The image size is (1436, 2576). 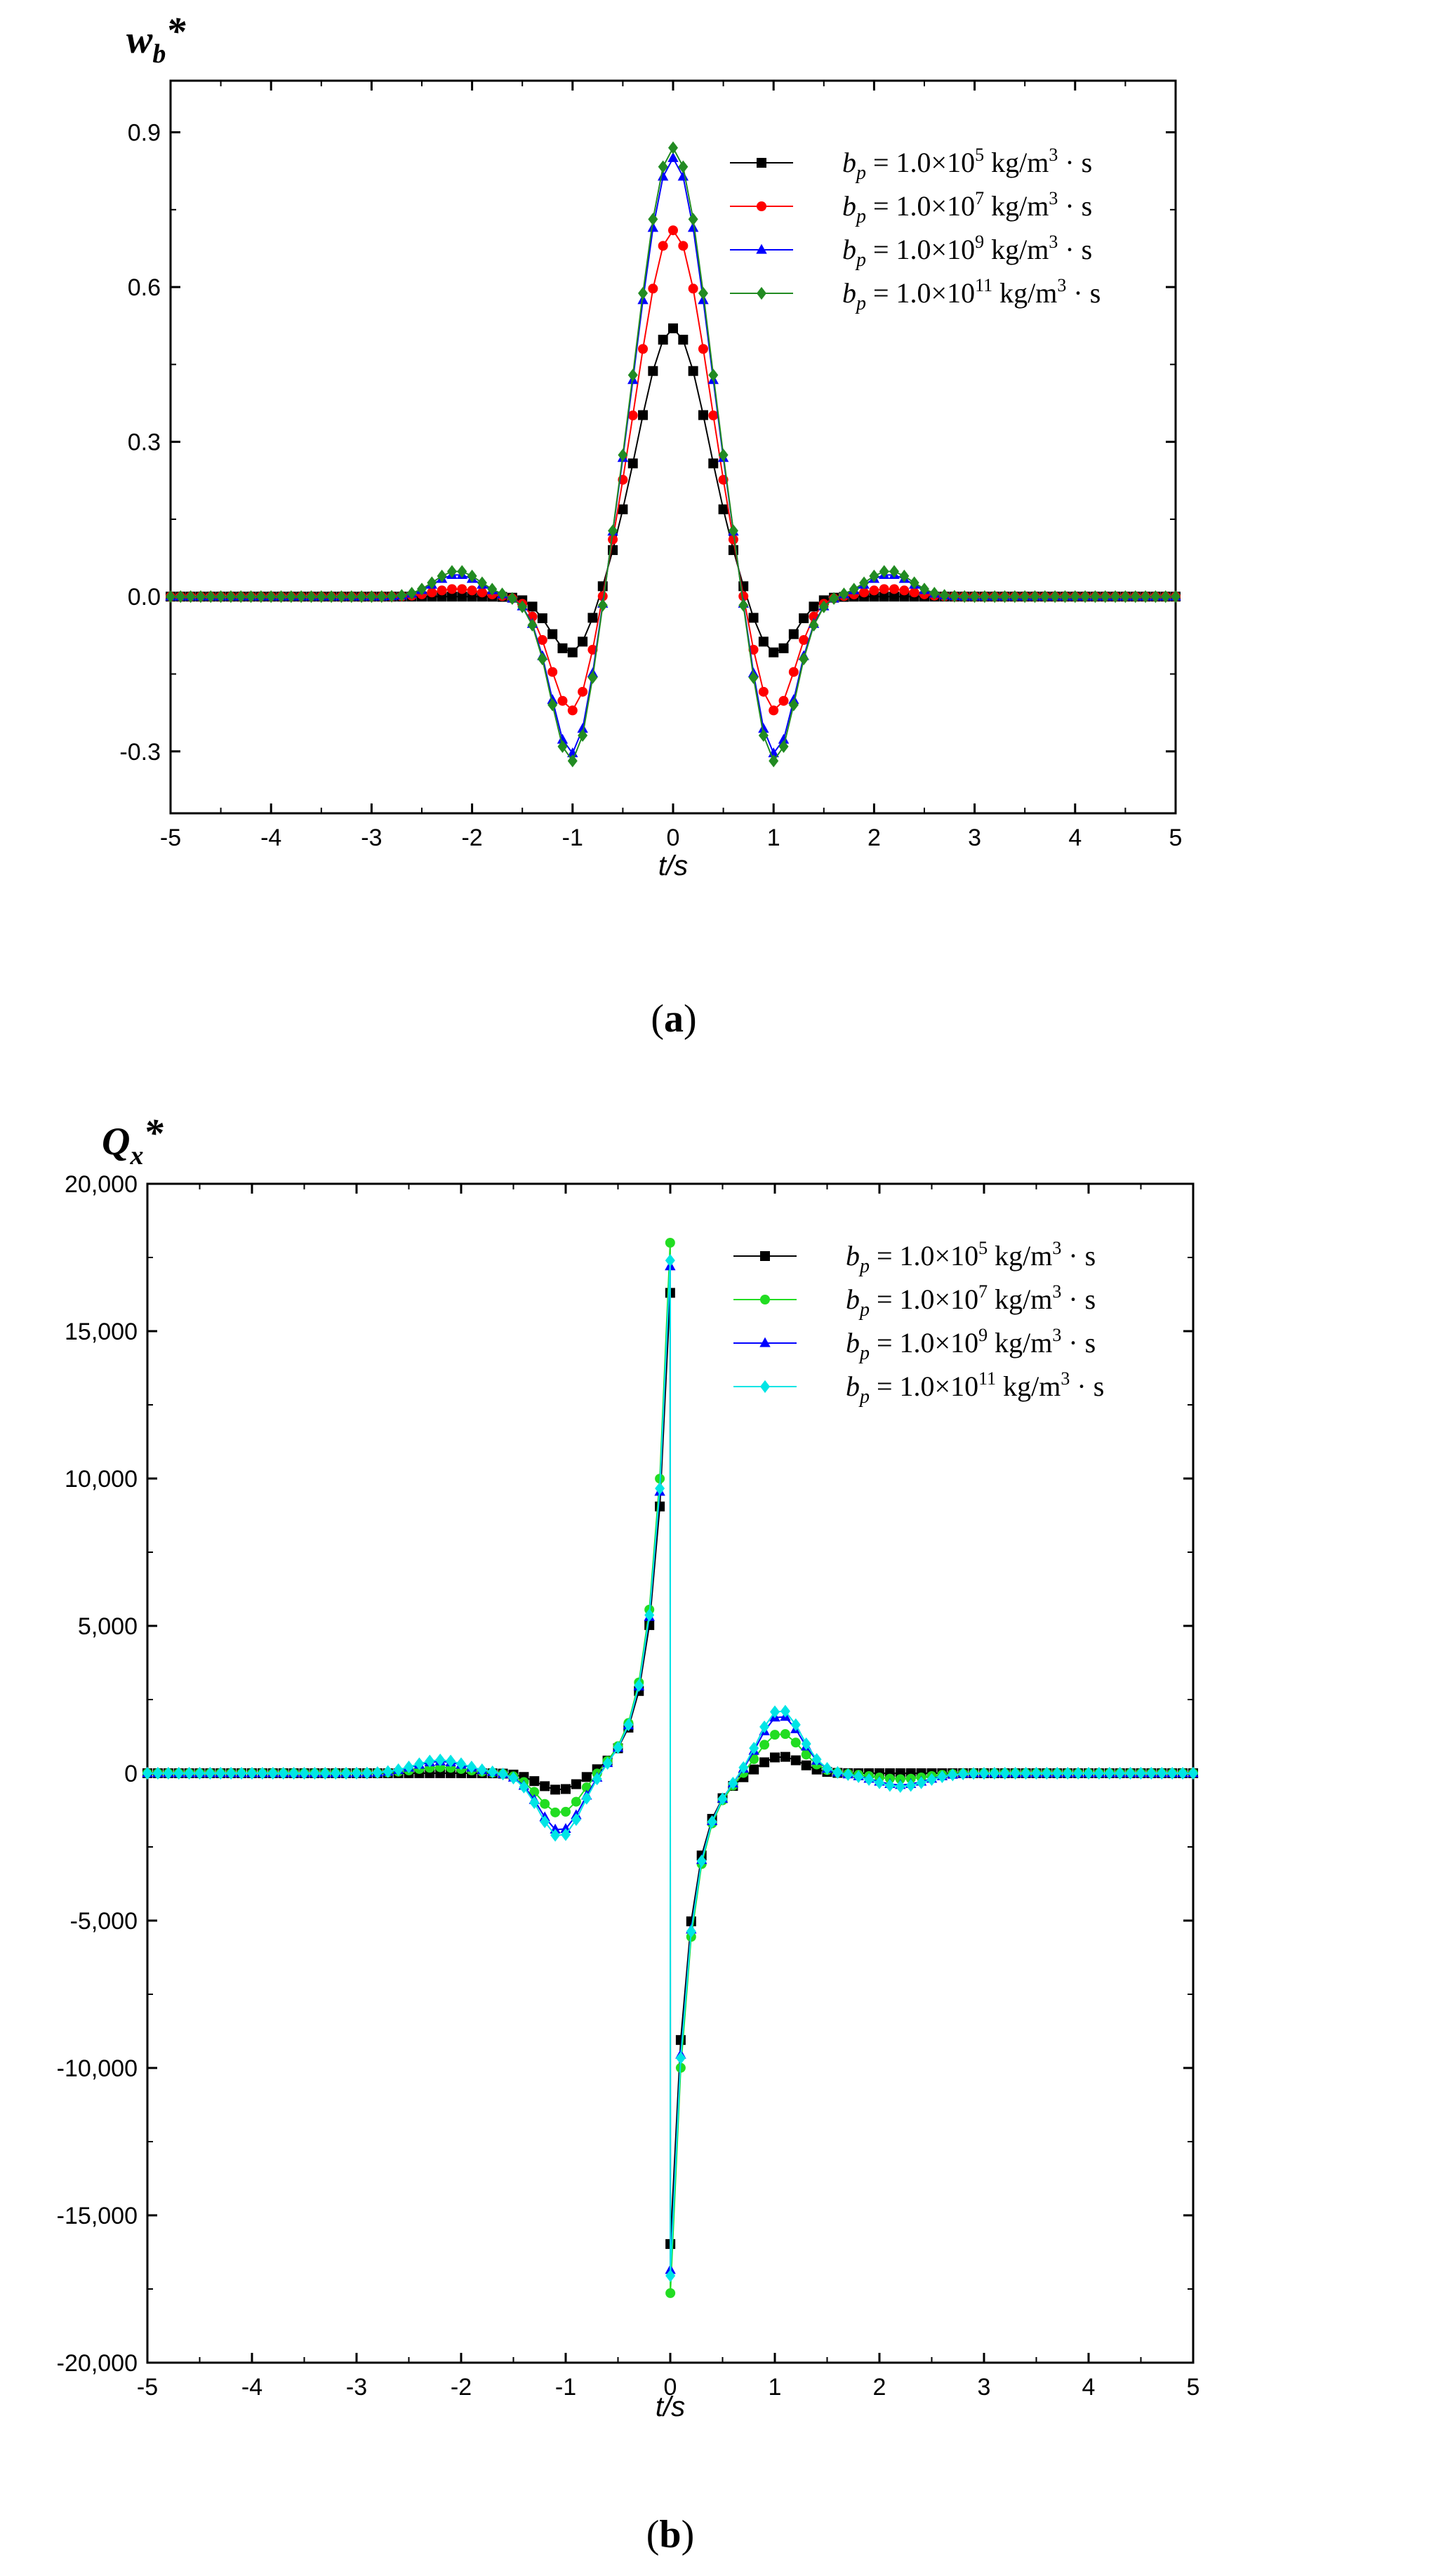 What do you see at coordinates (102, 1479) in the screenshot?
I see `y-tick-label: 10,000` at bounding box center [102, 1479].